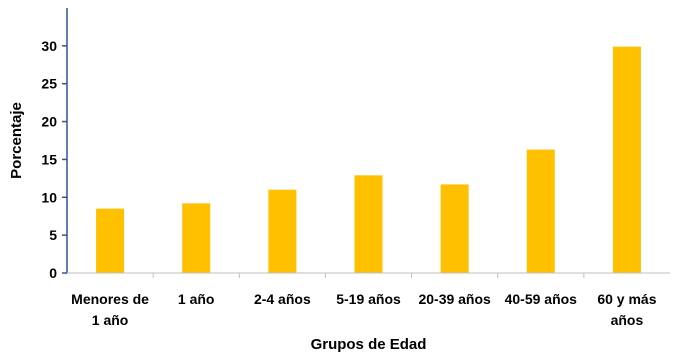 The image size is (677, 359). I want to click on y-axis-ticks: 0 5 10 15 20 25 30, so click(54, 159).